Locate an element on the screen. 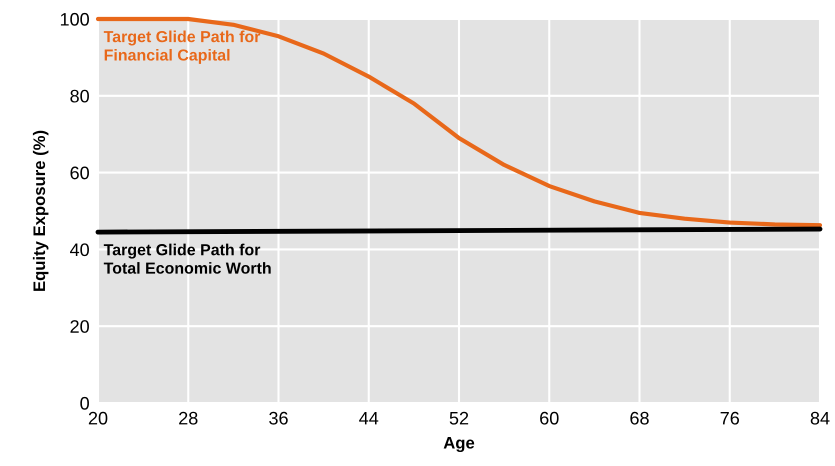 The width and height of the screenshot is (835, 466). x-tick-label: 28 is located at coordinates (188, 418).